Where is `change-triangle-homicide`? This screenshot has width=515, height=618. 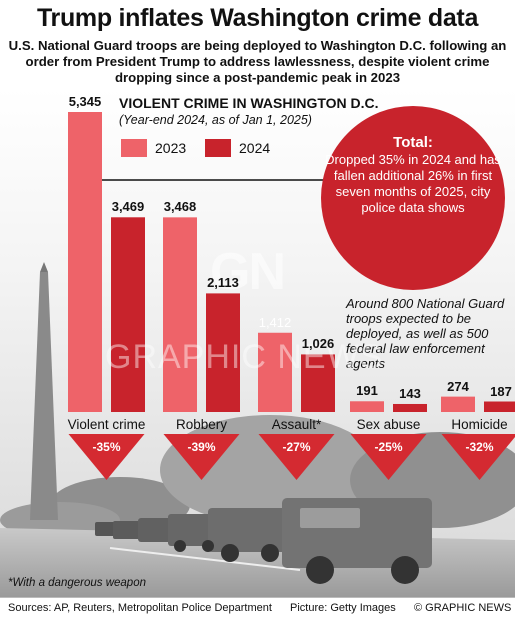 change-triangle-homicide is located at coordinates (478, 457).